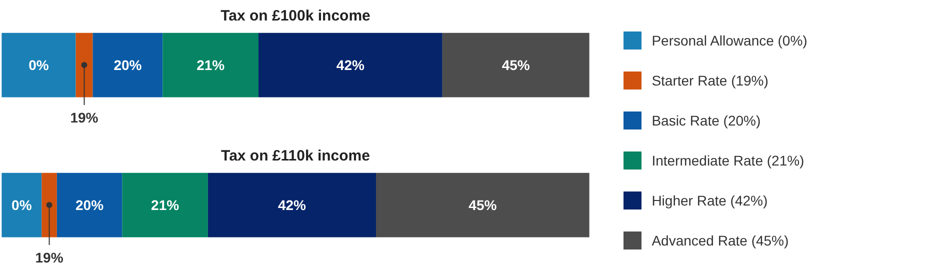 The image size is (926, 280). I want to click on legend-label: Intermediate Rate (21%), so click(728, 160).